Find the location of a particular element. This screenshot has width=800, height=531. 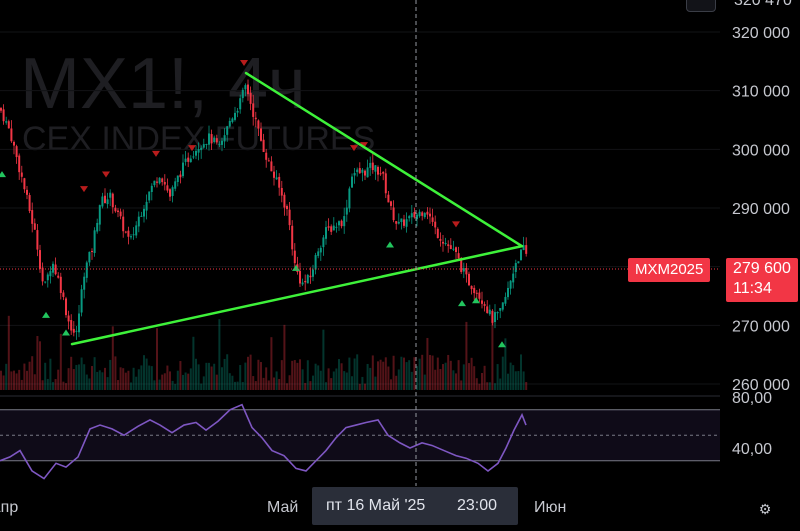

last-price-tag: 279 600 11:34 is located at coordinates (762, 280).